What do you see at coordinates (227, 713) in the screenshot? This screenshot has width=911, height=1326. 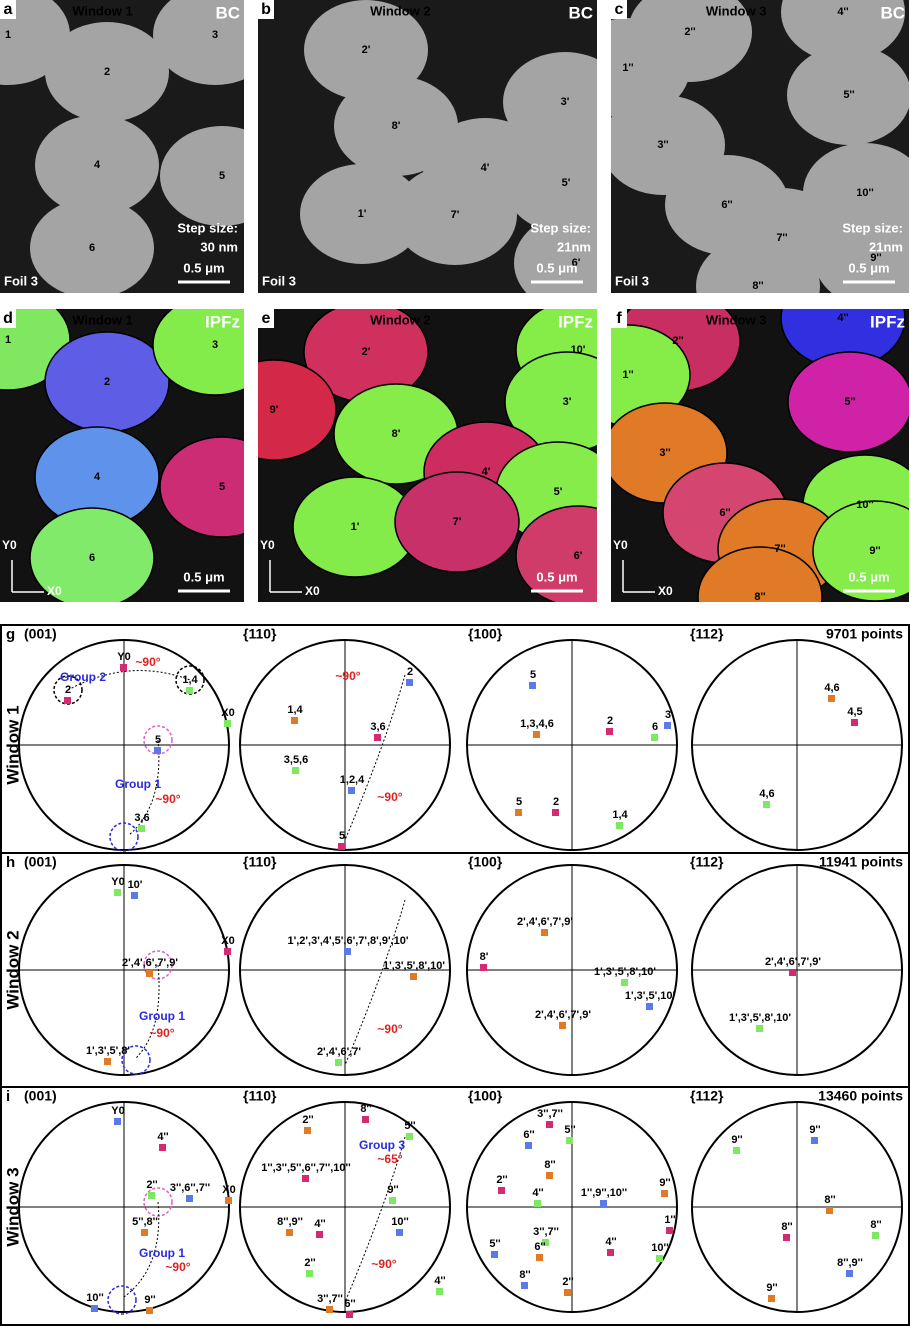 I see `pole-annotation: X0` at bounding box center [227, 713].